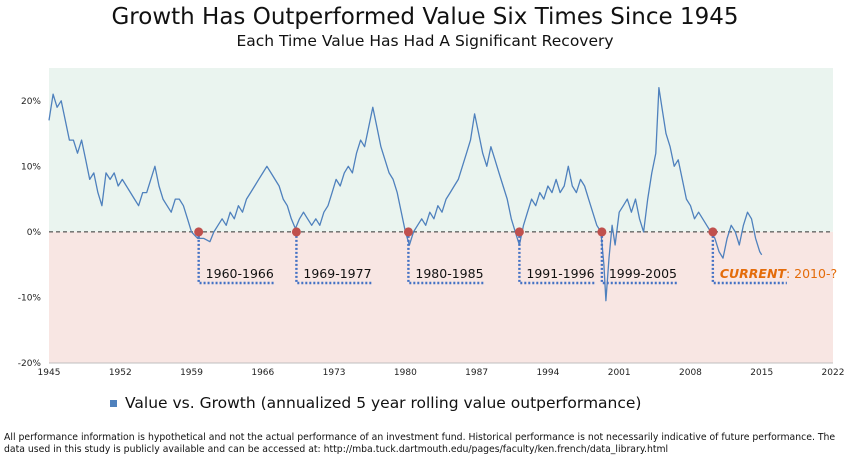 The image size is (850, 457). I want to click on x-tick-label: 1945, so click(49, 373).